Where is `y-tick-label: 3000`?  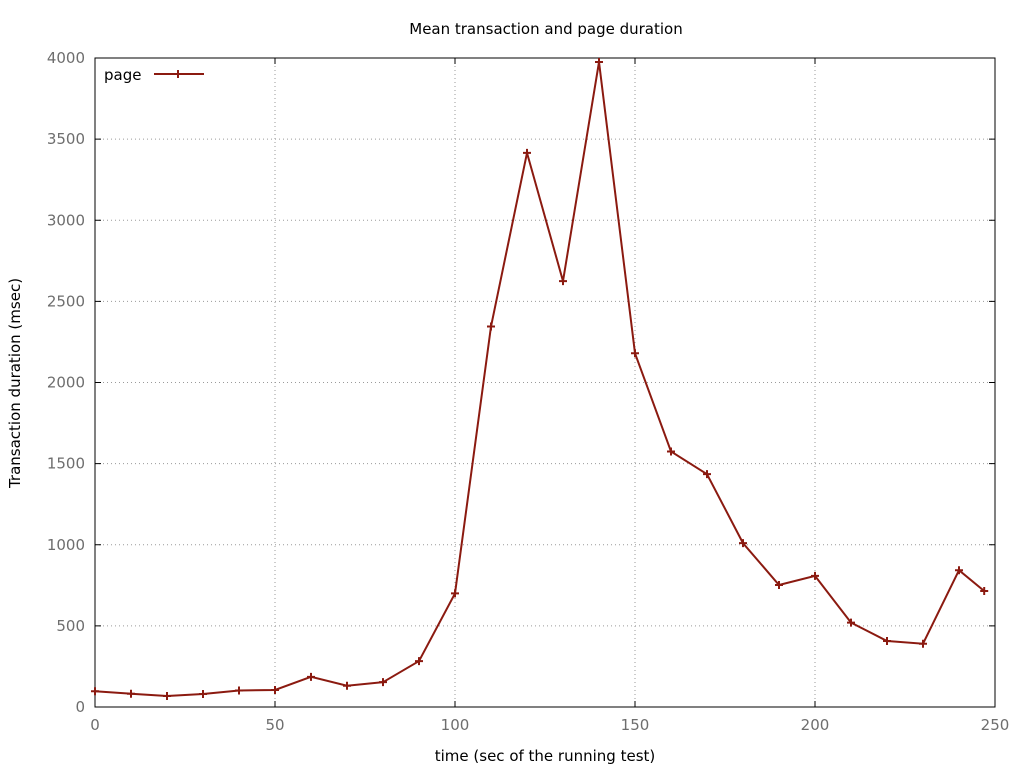 y-tick-label: 3000 is located at coordinates (66, 220).